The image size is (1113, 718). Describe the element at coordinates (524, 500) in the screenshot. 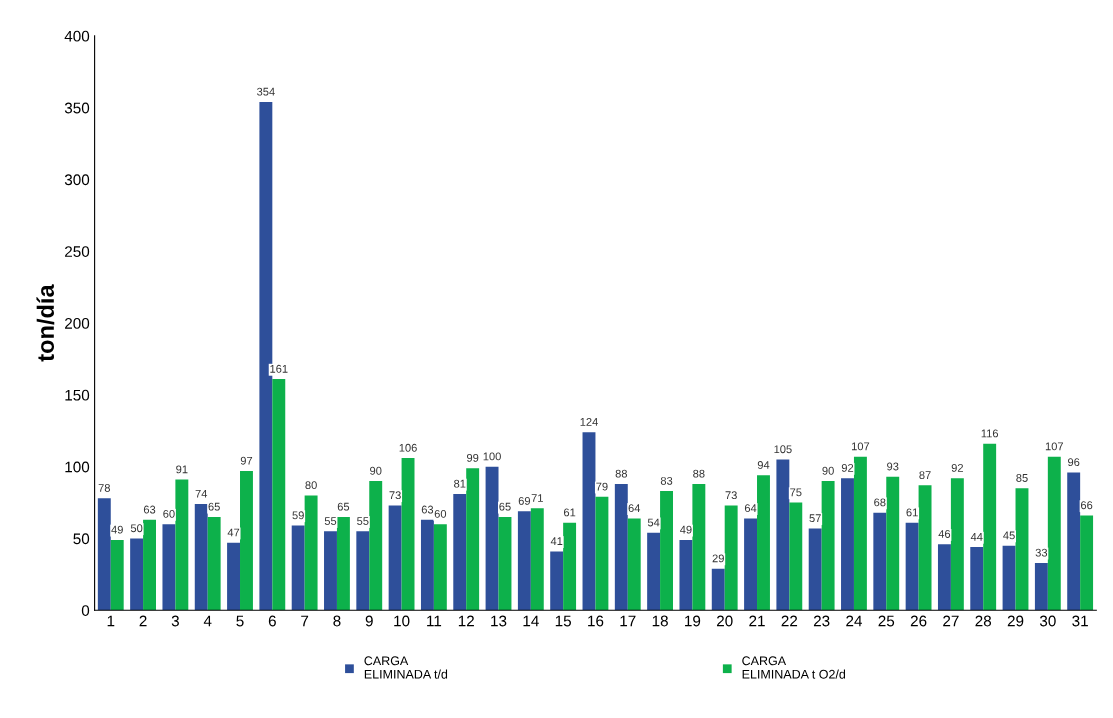

I see `data-label: 69` at that location.